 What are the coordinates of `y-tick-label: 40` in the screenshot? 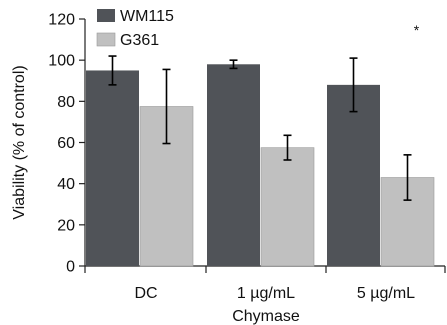 It's located at (66, 184).